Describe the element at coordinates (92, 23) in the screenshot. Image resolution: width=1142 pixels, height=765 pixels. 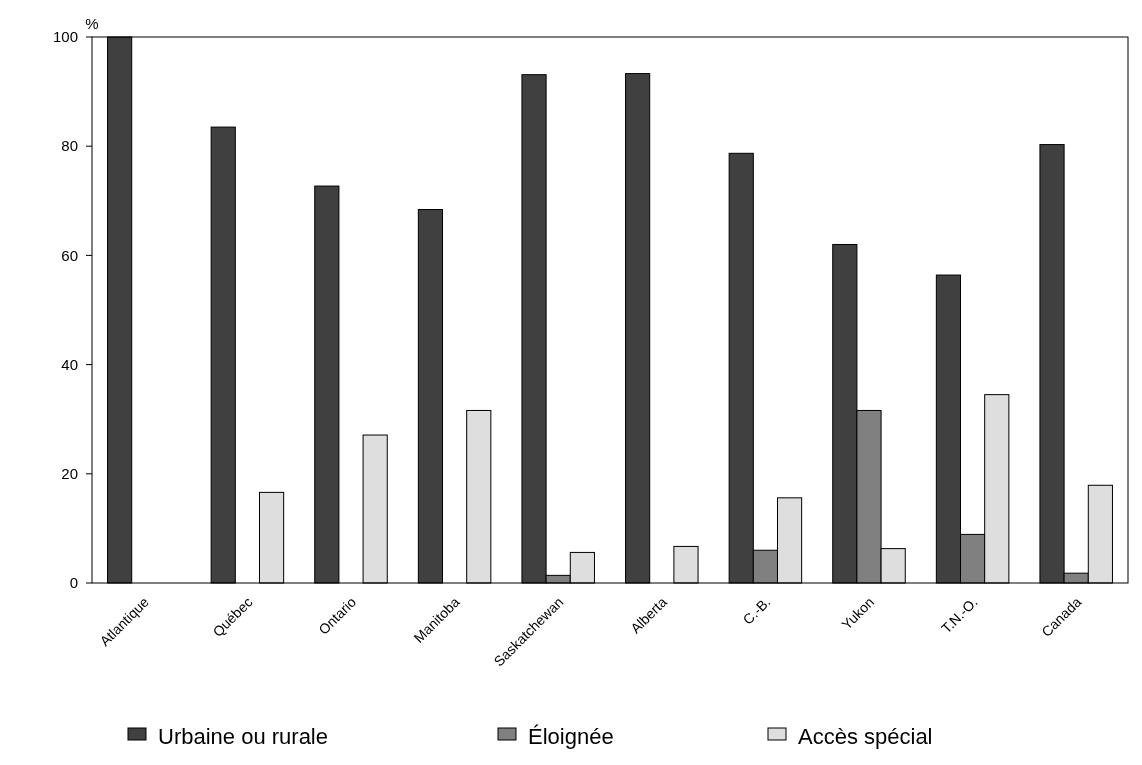
I see `y-axis-title: %` at that location.